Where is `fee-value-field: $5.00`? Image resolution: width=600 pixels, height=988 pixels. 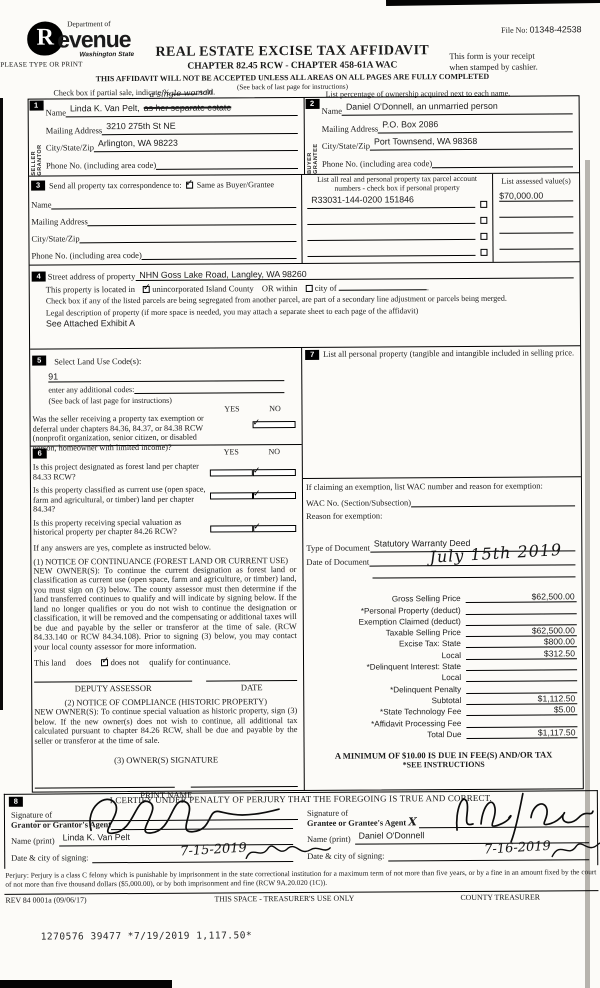 fee-value-field: $5.00 is located at coordinates (522, 710).